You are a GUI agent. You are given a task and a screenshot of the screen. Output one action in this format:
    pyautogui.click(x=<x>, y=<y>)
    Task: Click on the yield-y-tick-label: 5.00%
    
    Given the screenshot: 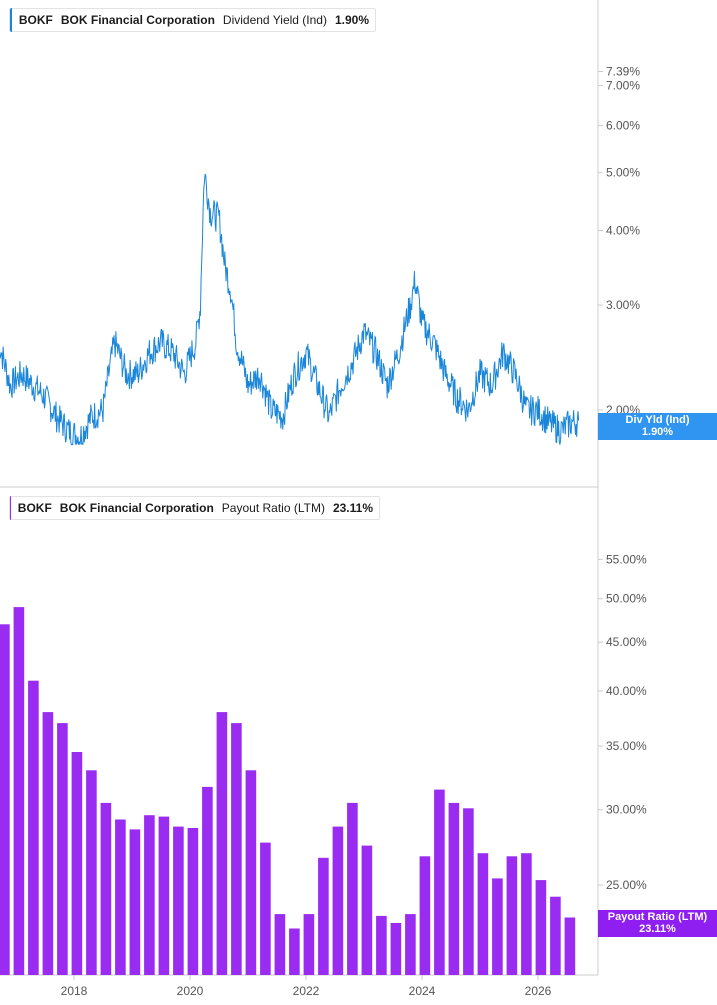 What is the action you would take?
    pyautogui.click(x=623, y=173)
    